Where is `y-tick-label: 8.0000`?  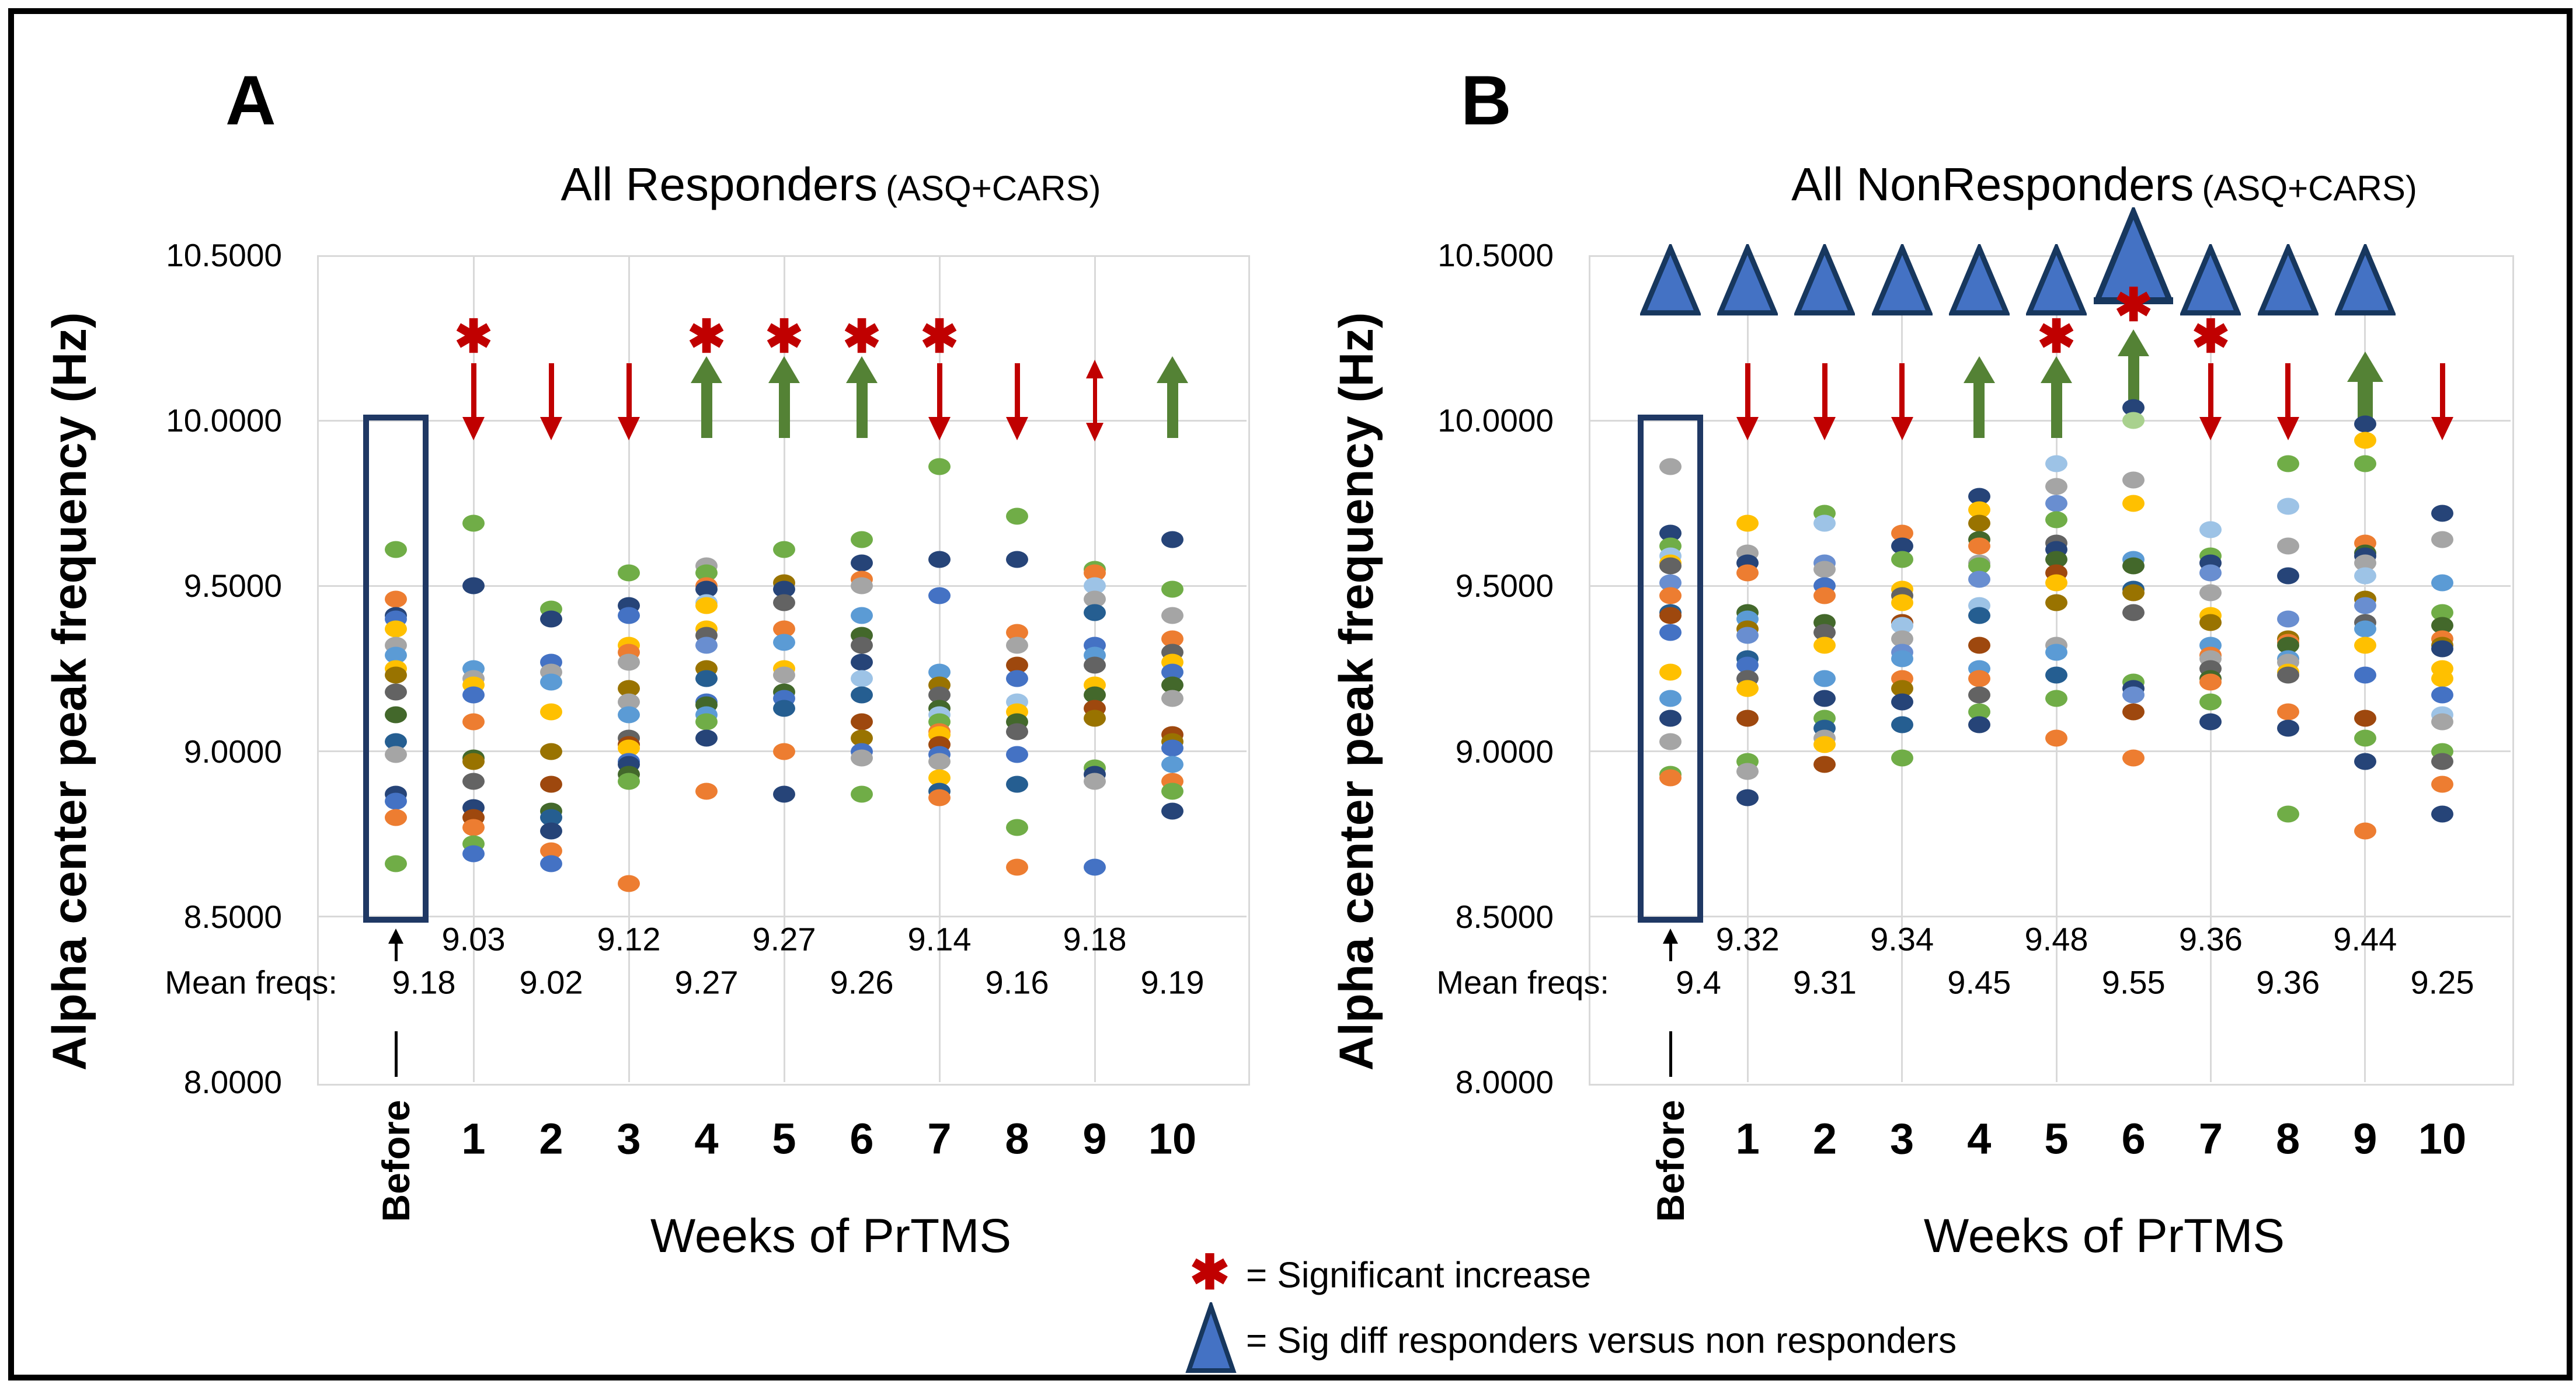 y-tick-label: 8.0000 is located at coordinates (232, 1082).